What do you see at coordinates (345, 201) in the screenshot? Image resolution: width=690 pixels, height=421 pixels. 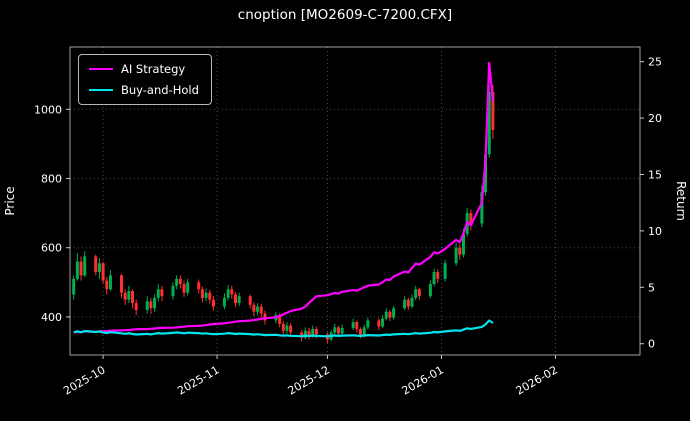 I see `axis-titles: Price Return` at bounding box center [345, 201].